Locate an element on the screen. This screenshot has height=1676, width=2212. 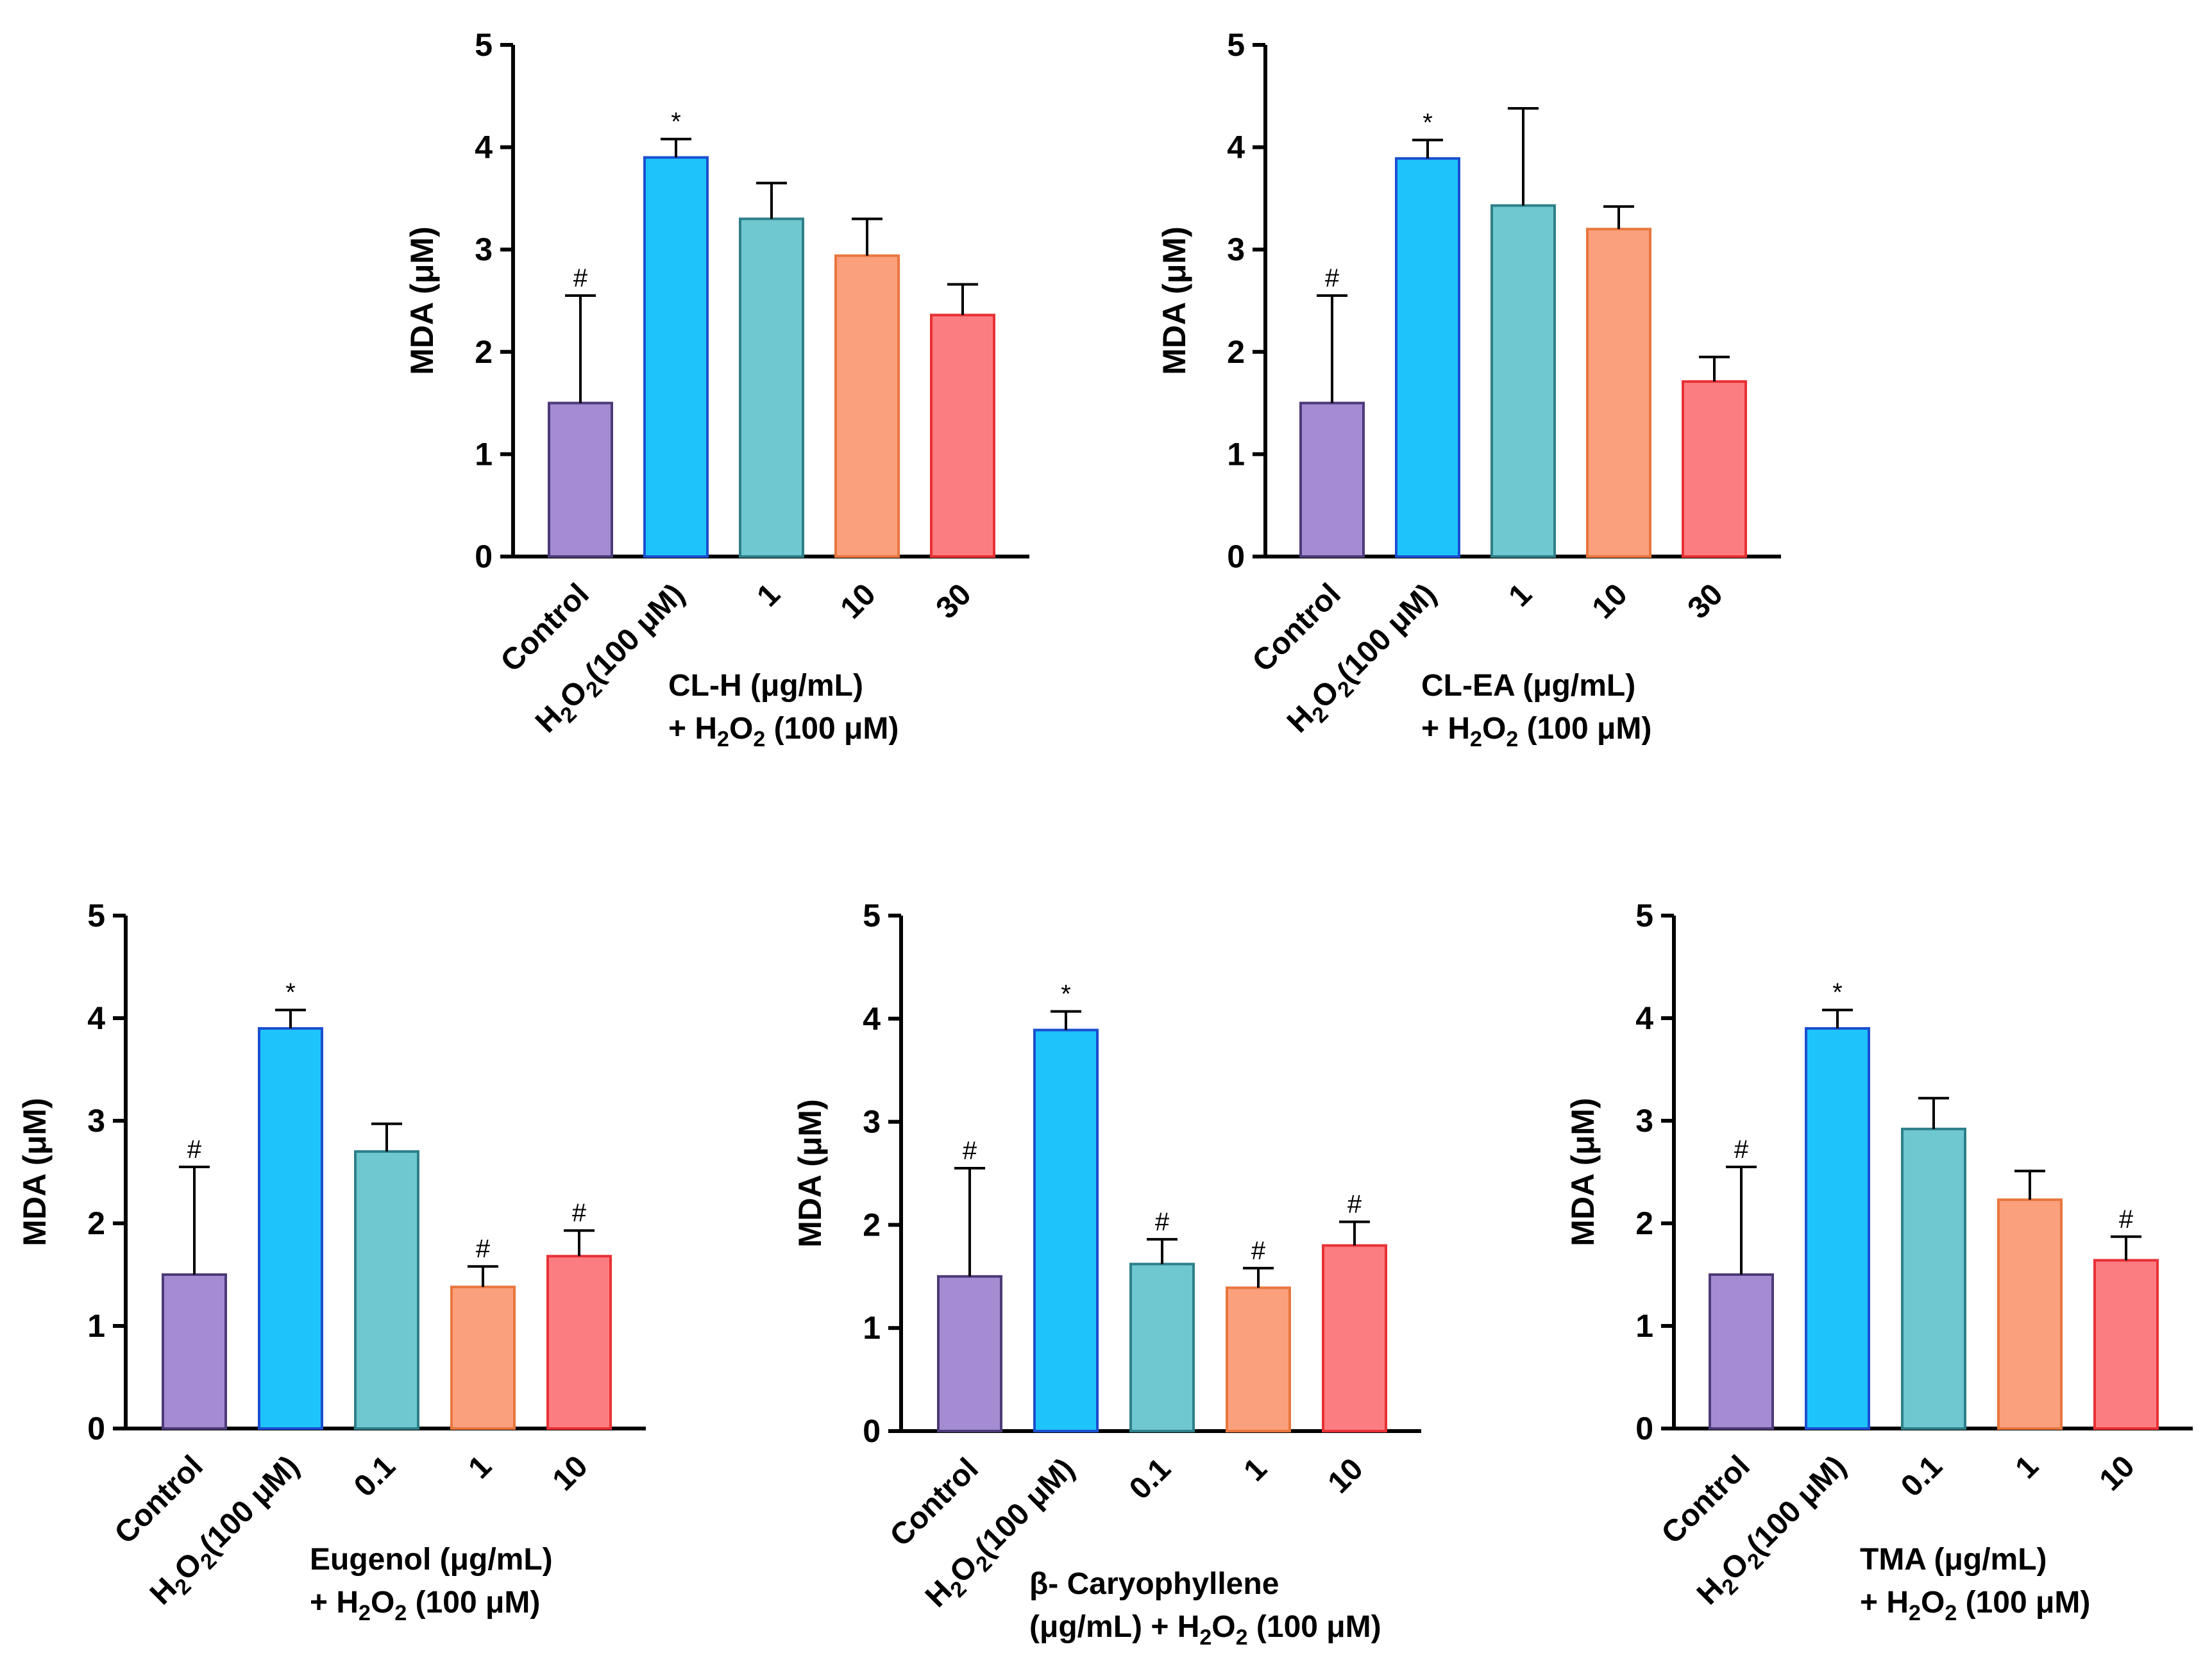
group-label-line-2: (μg/mL) + H2O2 (100 μM) is located at coordinates (1205, 1630).